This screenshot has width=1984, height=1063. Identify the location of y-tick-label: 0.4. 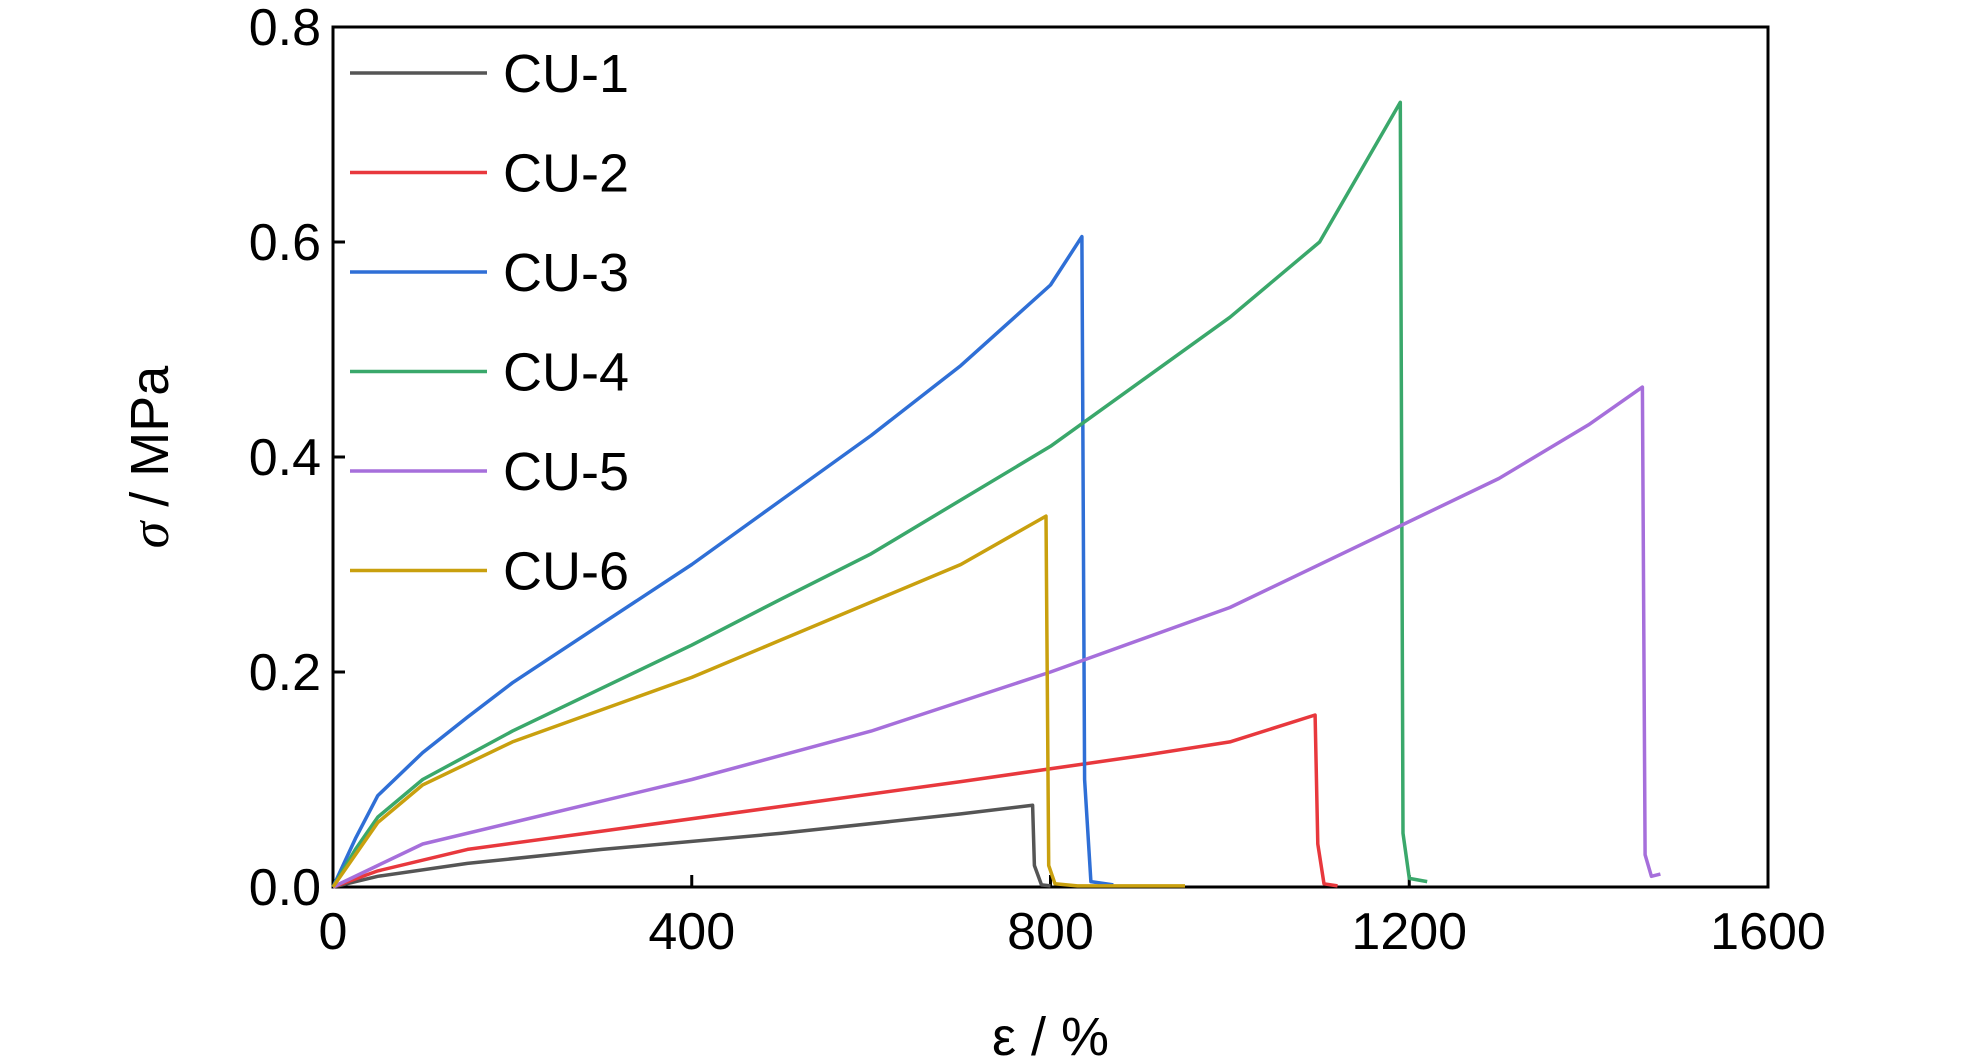
(285, 458).